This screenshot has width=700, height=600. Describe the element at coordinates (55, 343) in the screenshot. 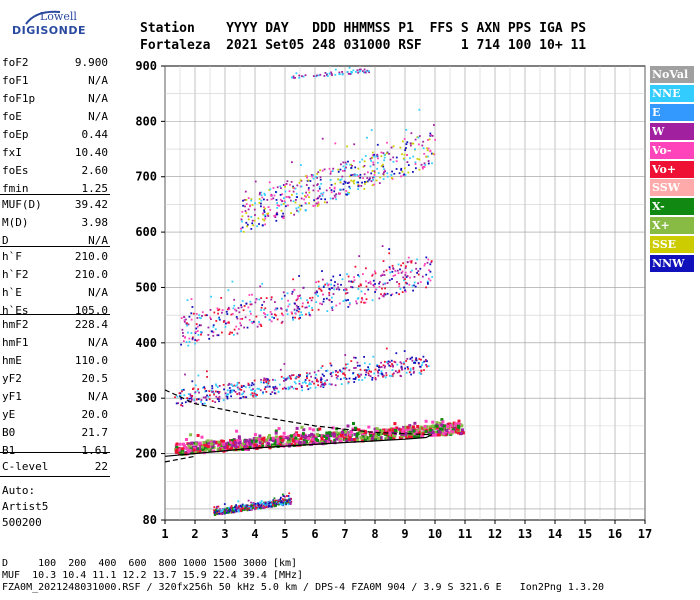

I see `param-row-hmf1: hmF1 N/A` at that location.